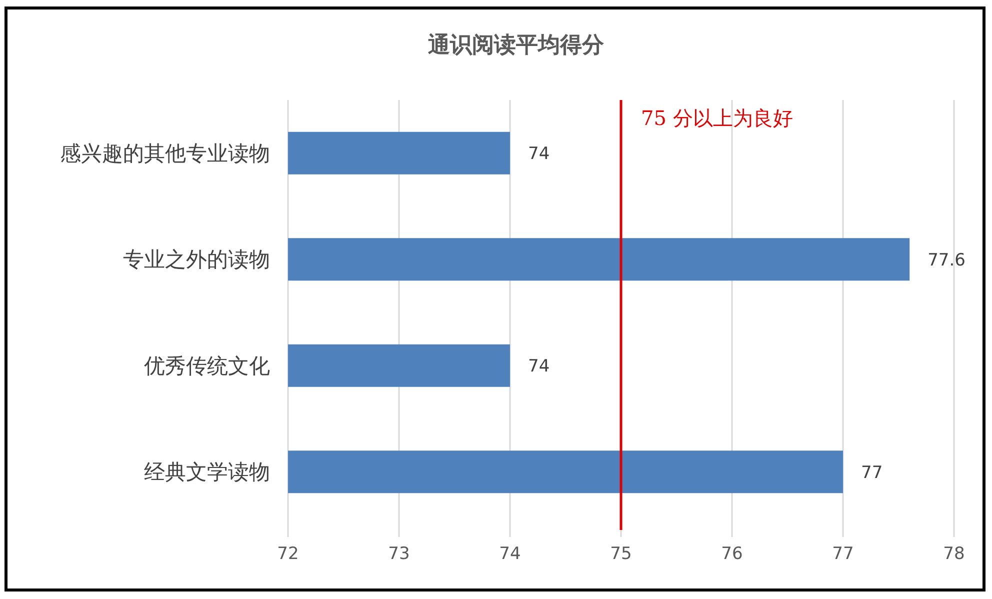 The height and width of the screenshot is (599, 992). What do you see at coordinates (954, 554) in the screenshot?
I see `x-tick-label: 78` at bounding box center [954, 554].